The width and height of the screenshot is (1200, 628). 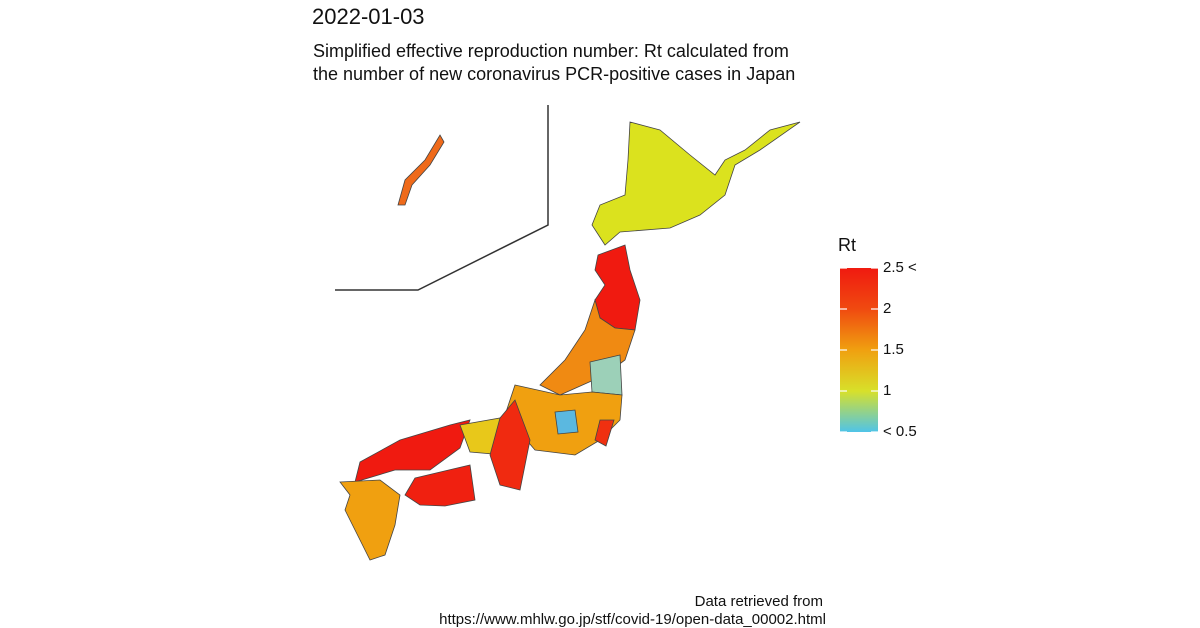 What do you see at coordinates (604, 433) in the screenshot?
I see `chiba` at bounding box center [604, 433].